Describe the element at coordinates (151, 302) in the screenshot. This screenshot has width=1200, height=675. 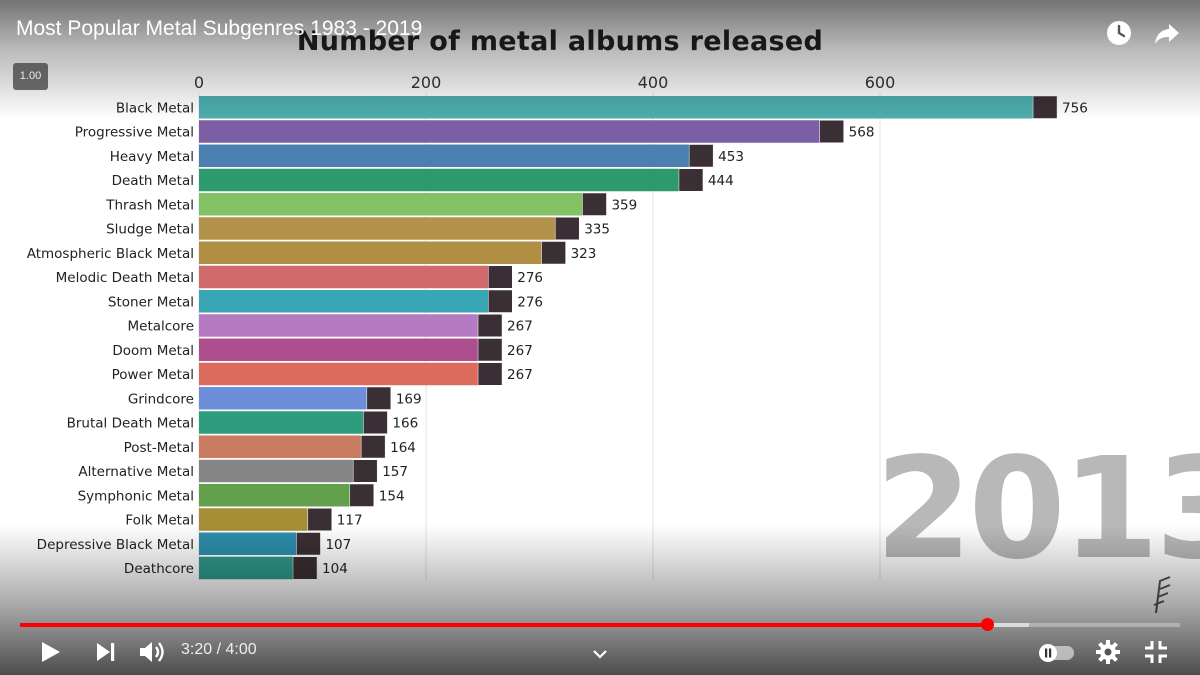
I see `bar-category-label: Stoner Metal` at that location.